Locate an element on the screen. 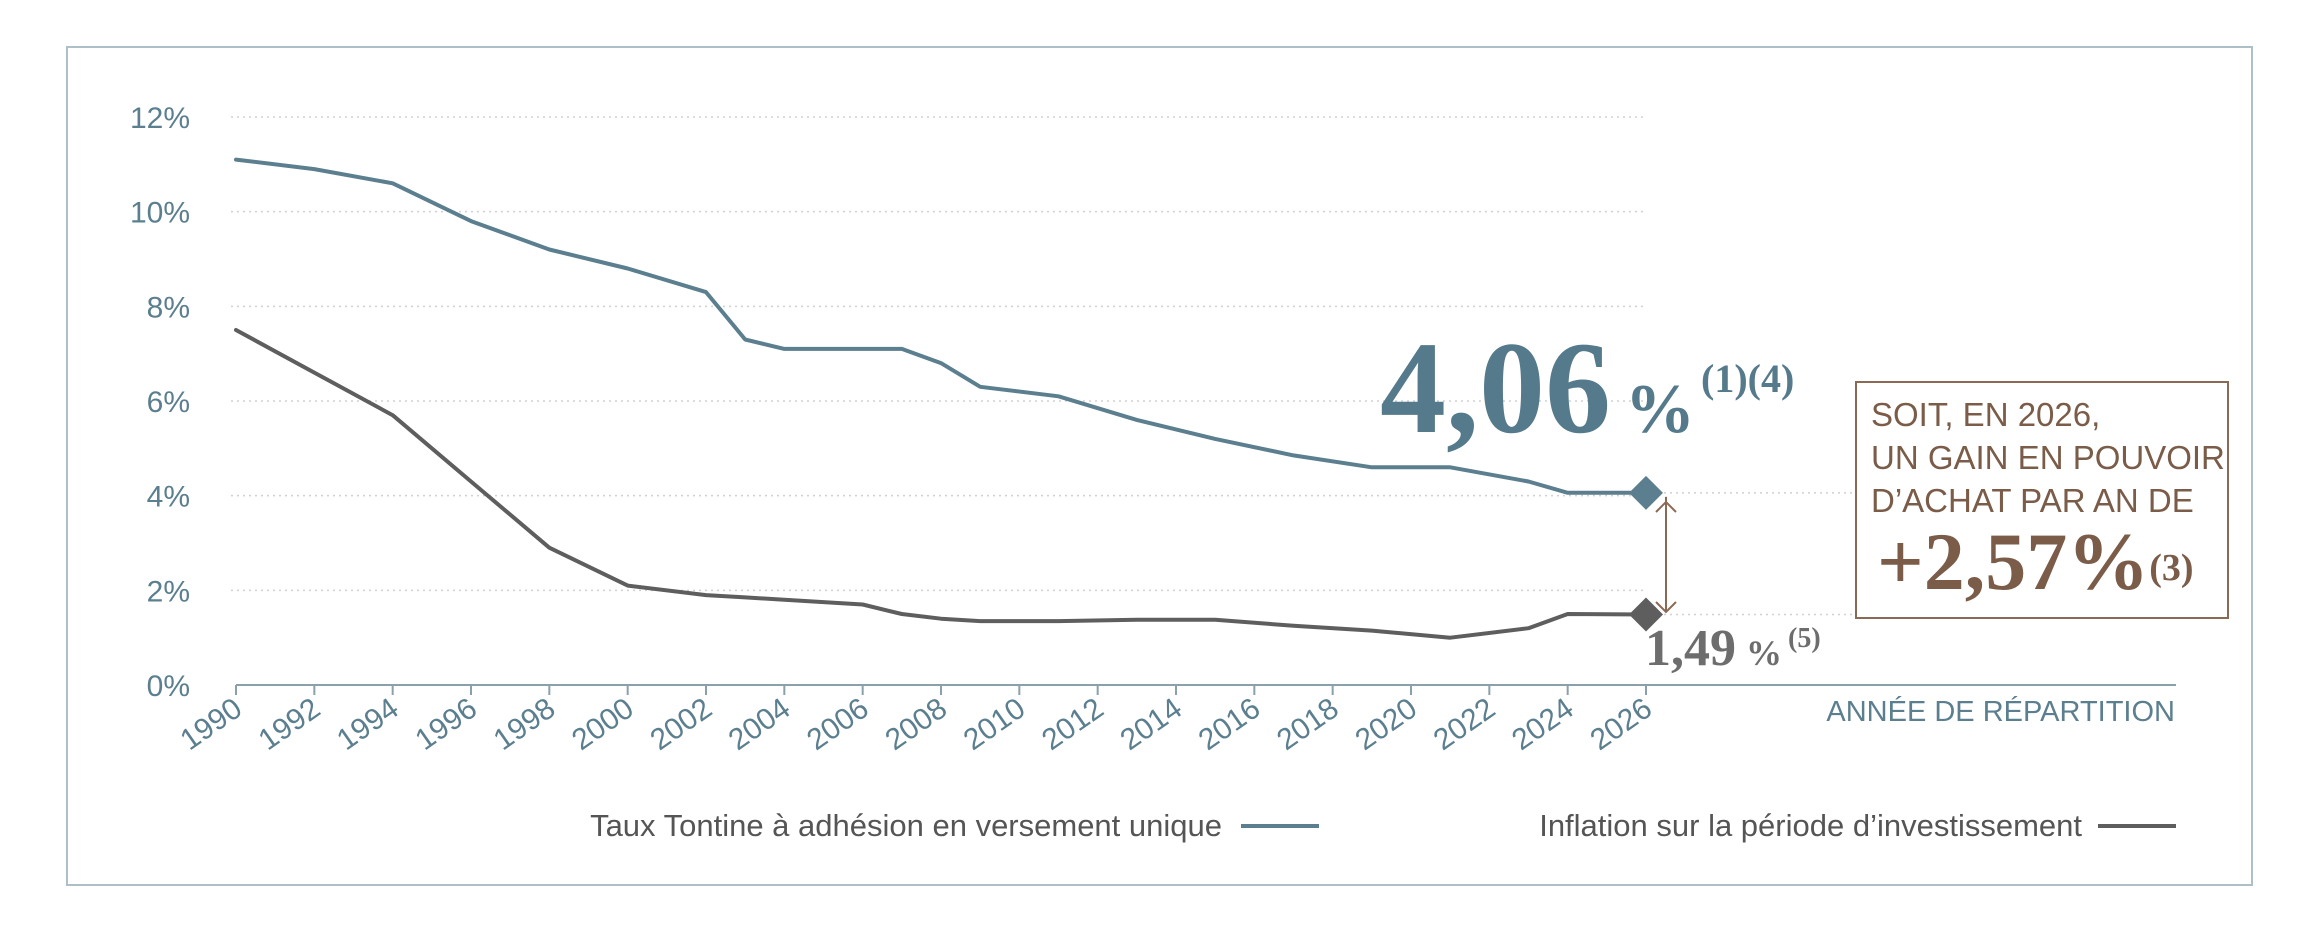 The width and height of the screenshot is (2315, 933). y-tick-label: 2% is located at coordinates (168, 591).